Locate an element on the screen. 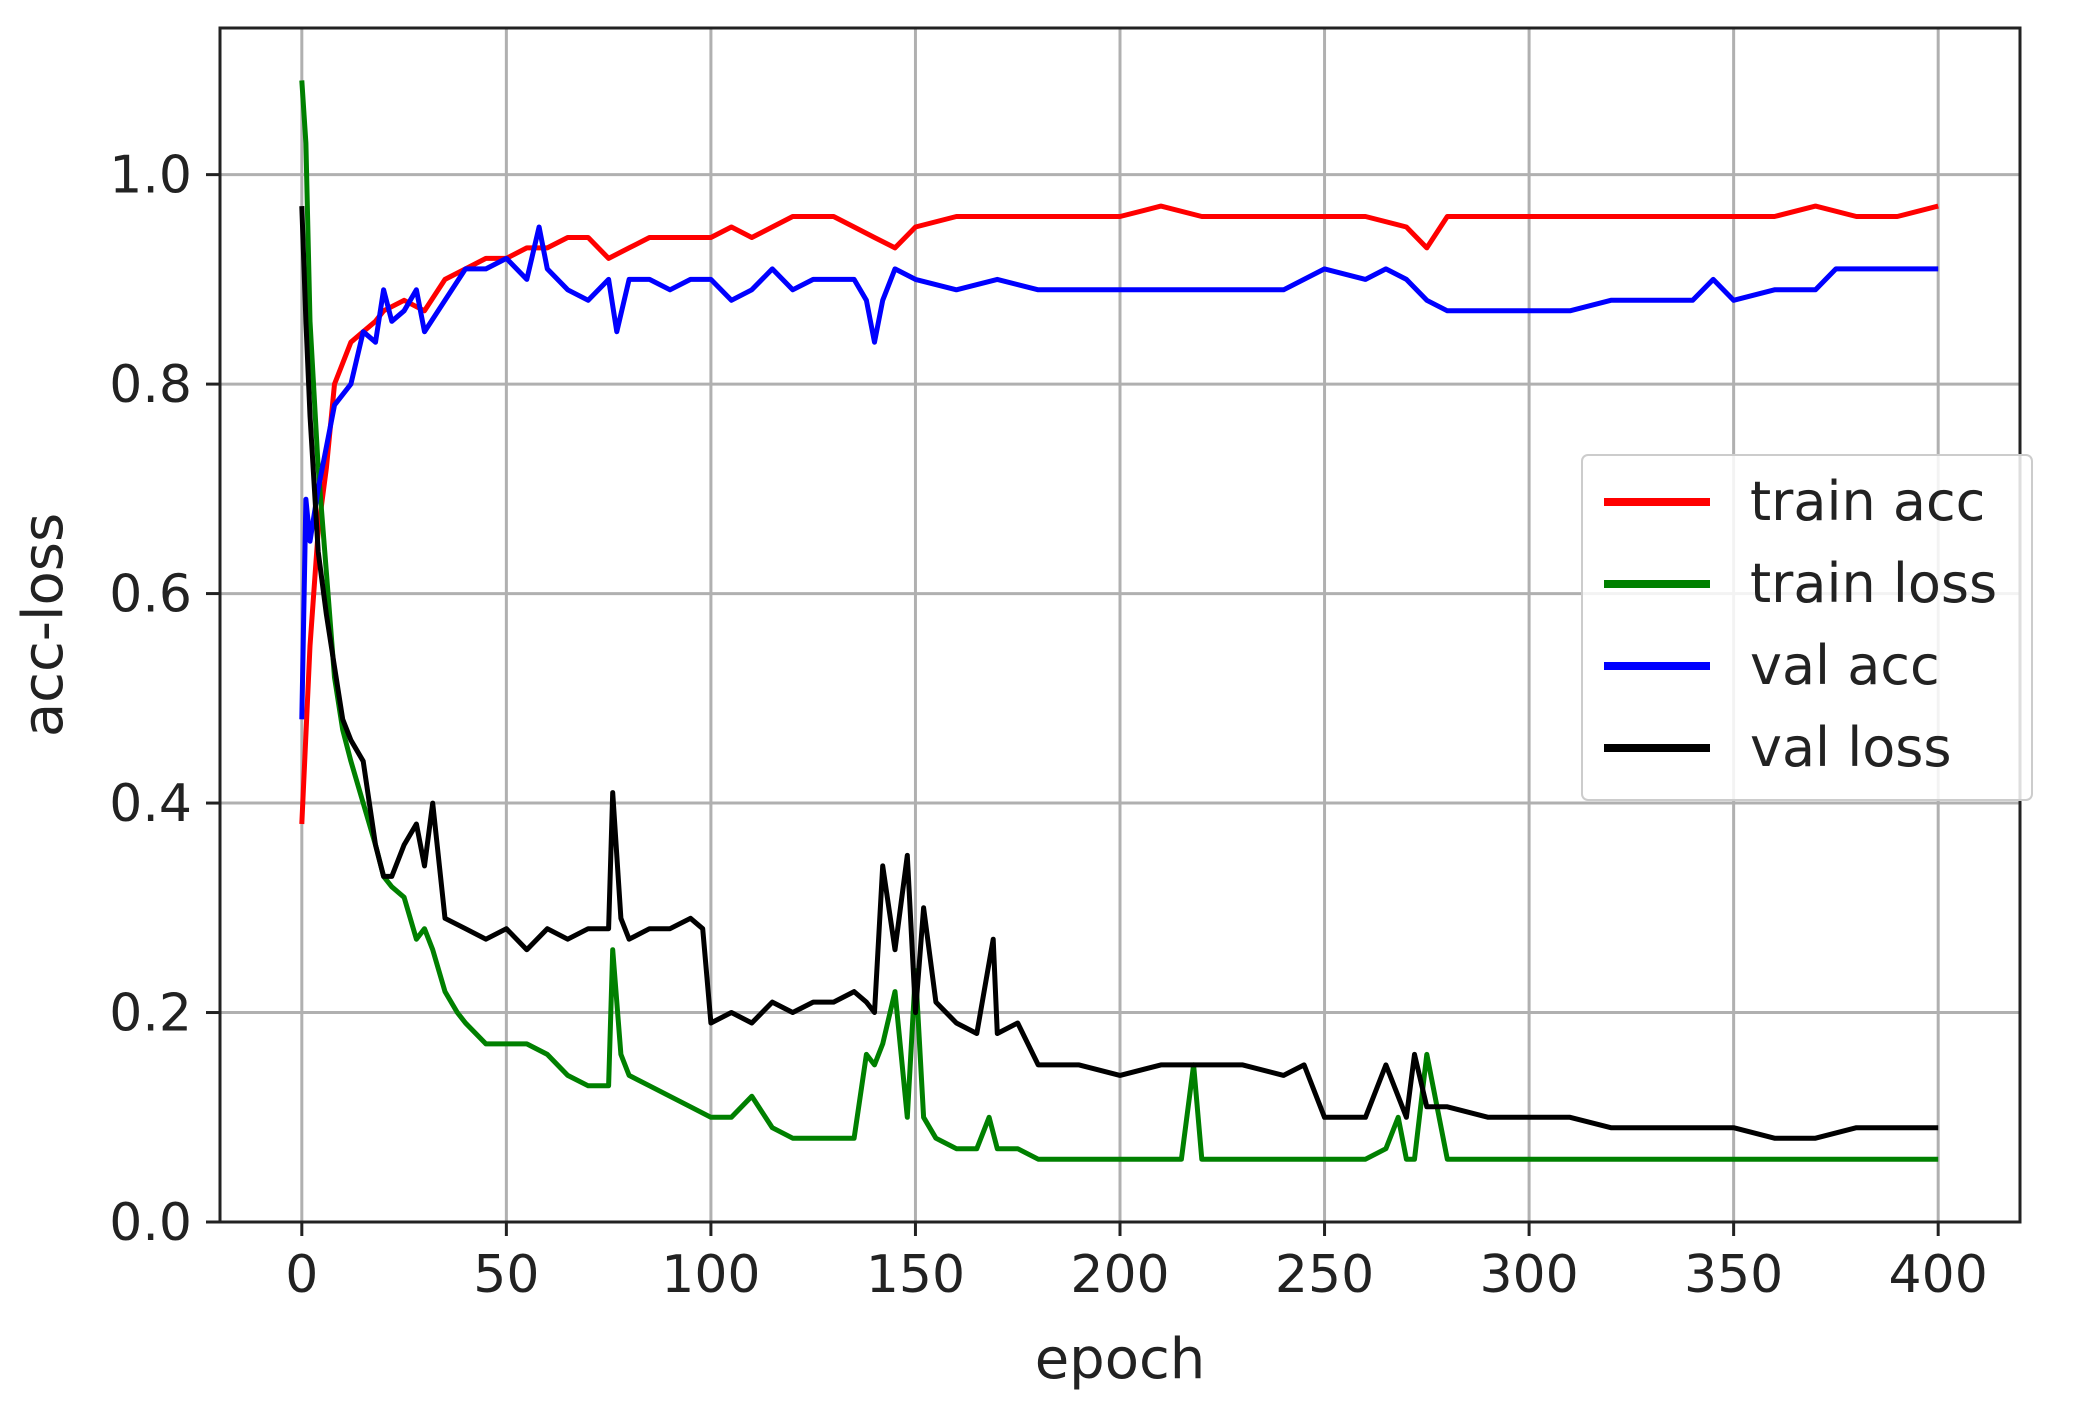 The height and width of the screenshot is (1418, 2076). y-tick-label: 0.6 is located at coordinates (150, 595).